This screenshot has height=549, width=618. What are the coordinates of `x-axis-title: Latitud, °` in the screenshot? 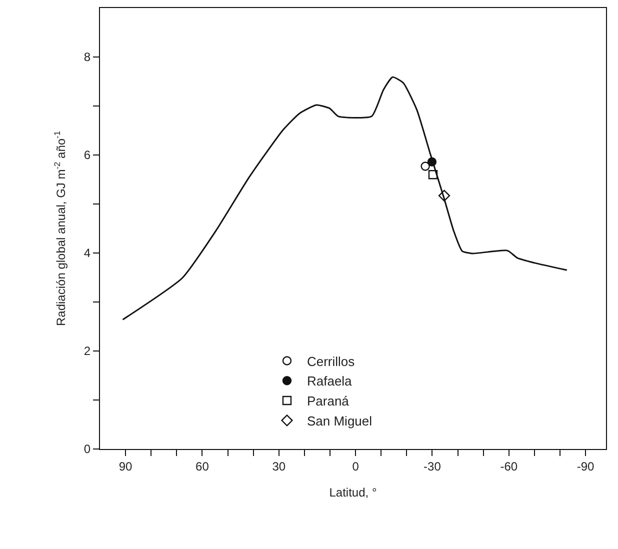 It's located at (353, 492).